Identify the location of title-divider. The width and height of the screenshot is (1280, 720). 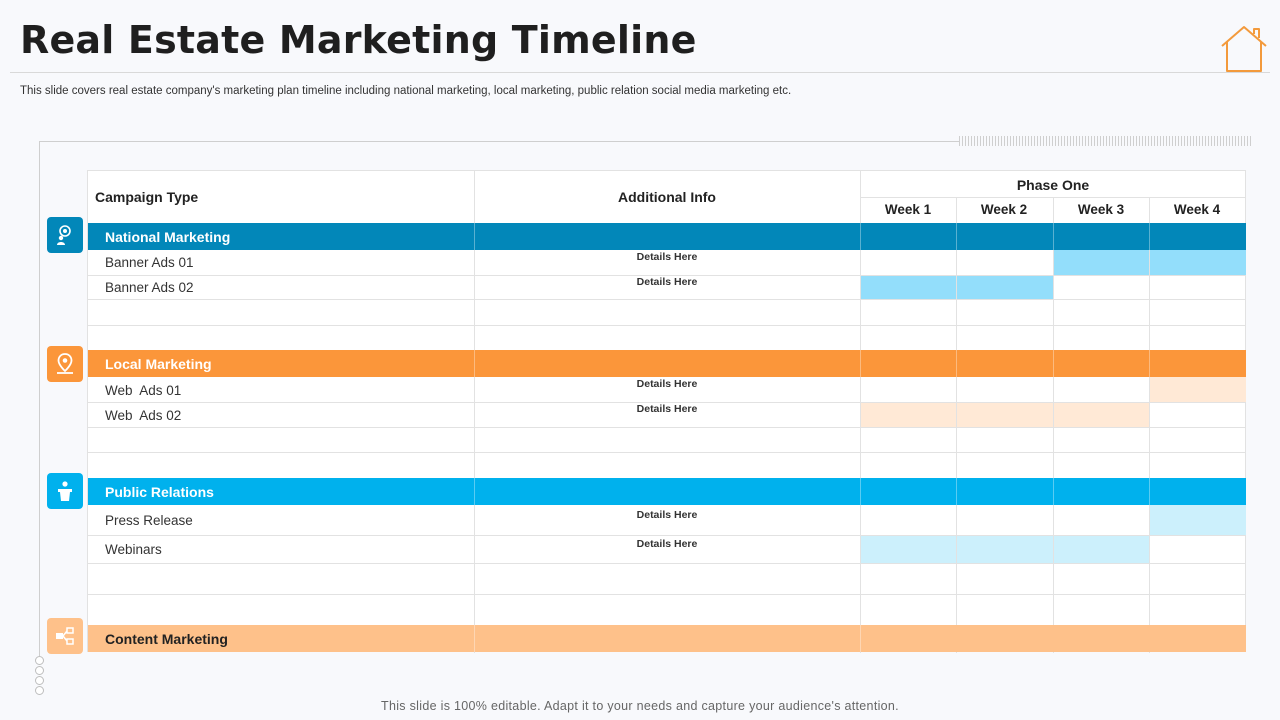
(640, 72).